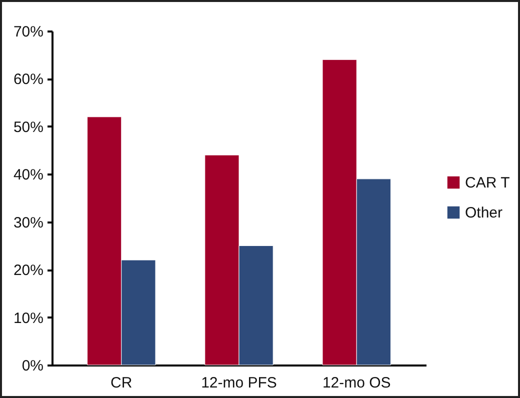 The image size is (520, 398). Describe the element at coordinates (121, 383) in the screenshot. I see `x-tick-label: CR` at that location.